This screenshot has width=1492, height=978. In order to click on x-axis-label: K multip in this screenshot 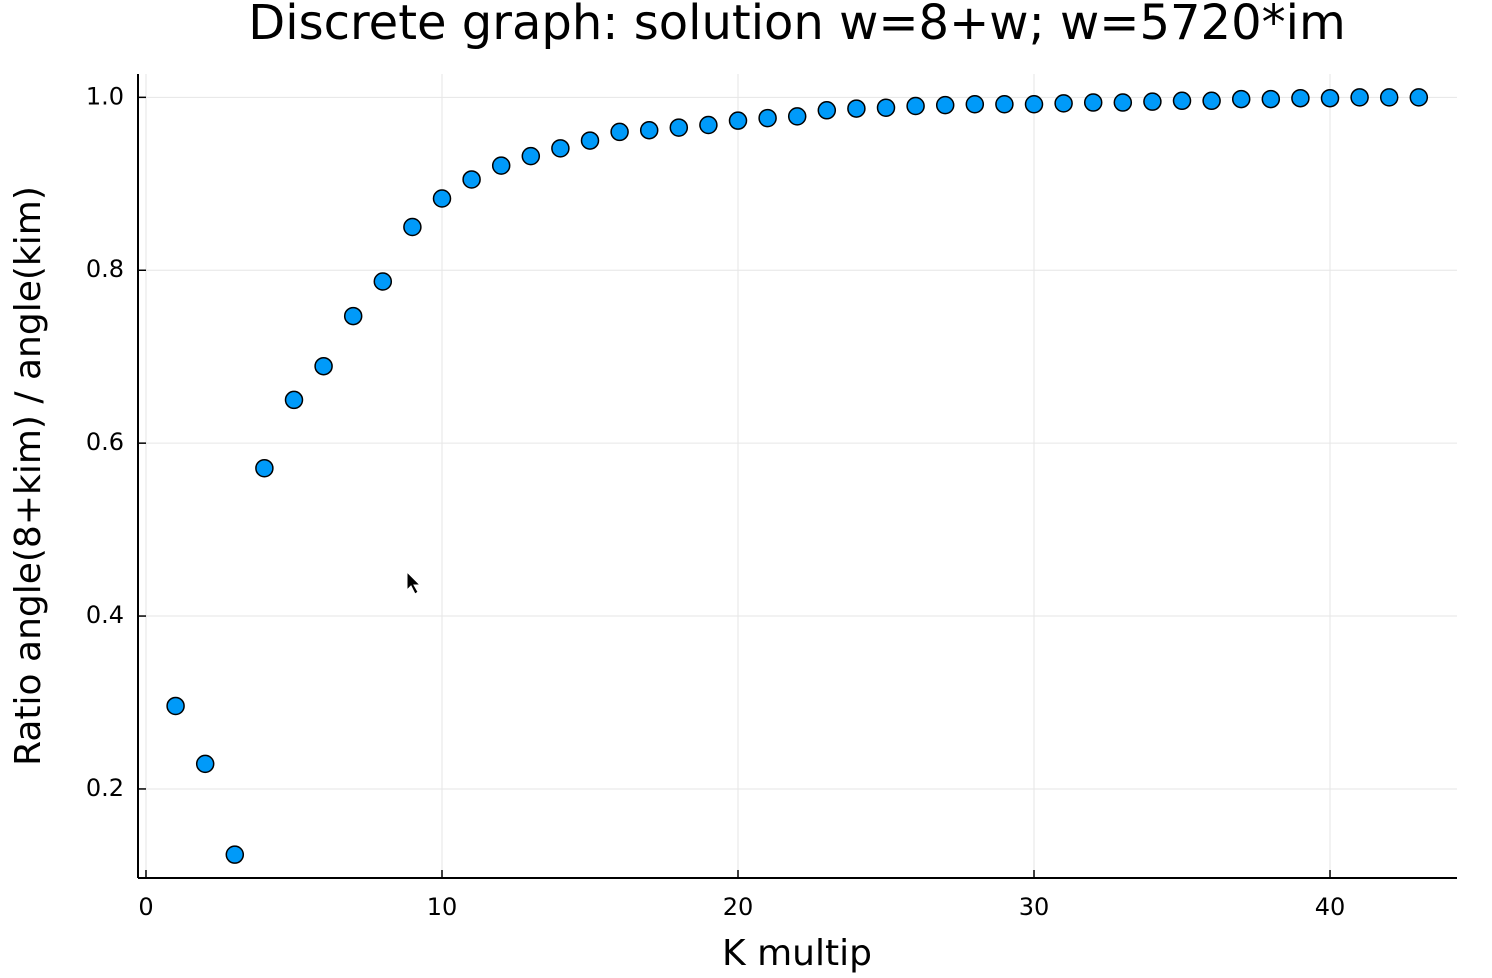, I will do `click(797, 953)`.